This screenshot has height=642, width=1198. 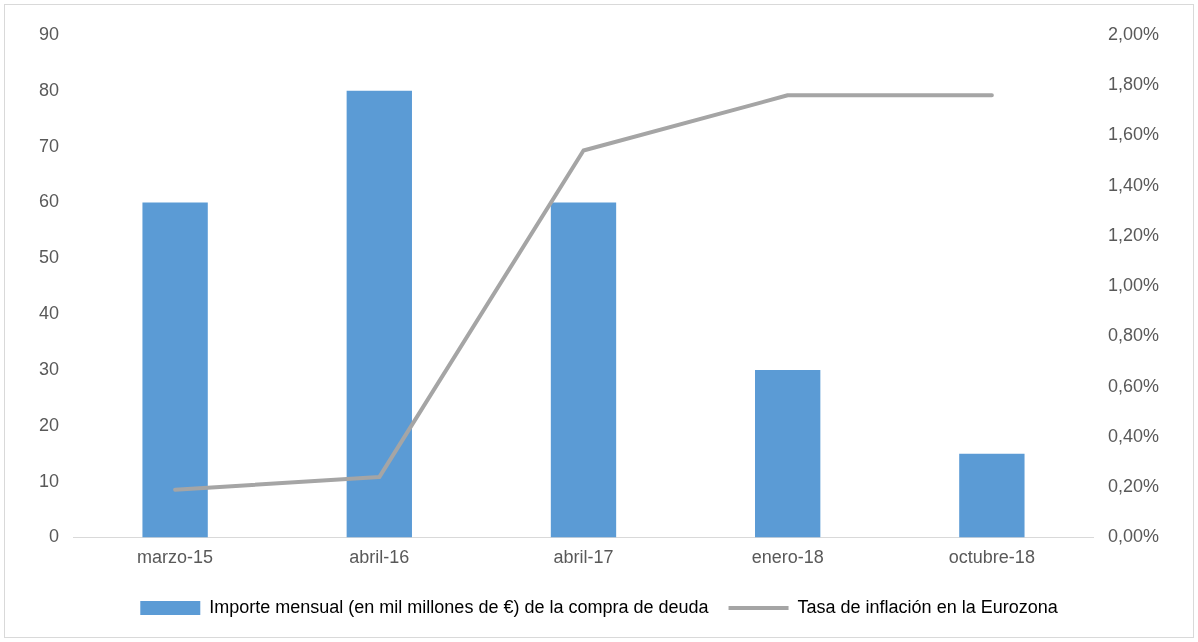 I want to click on y-tick-label: 40, so click(x=49, y=313).